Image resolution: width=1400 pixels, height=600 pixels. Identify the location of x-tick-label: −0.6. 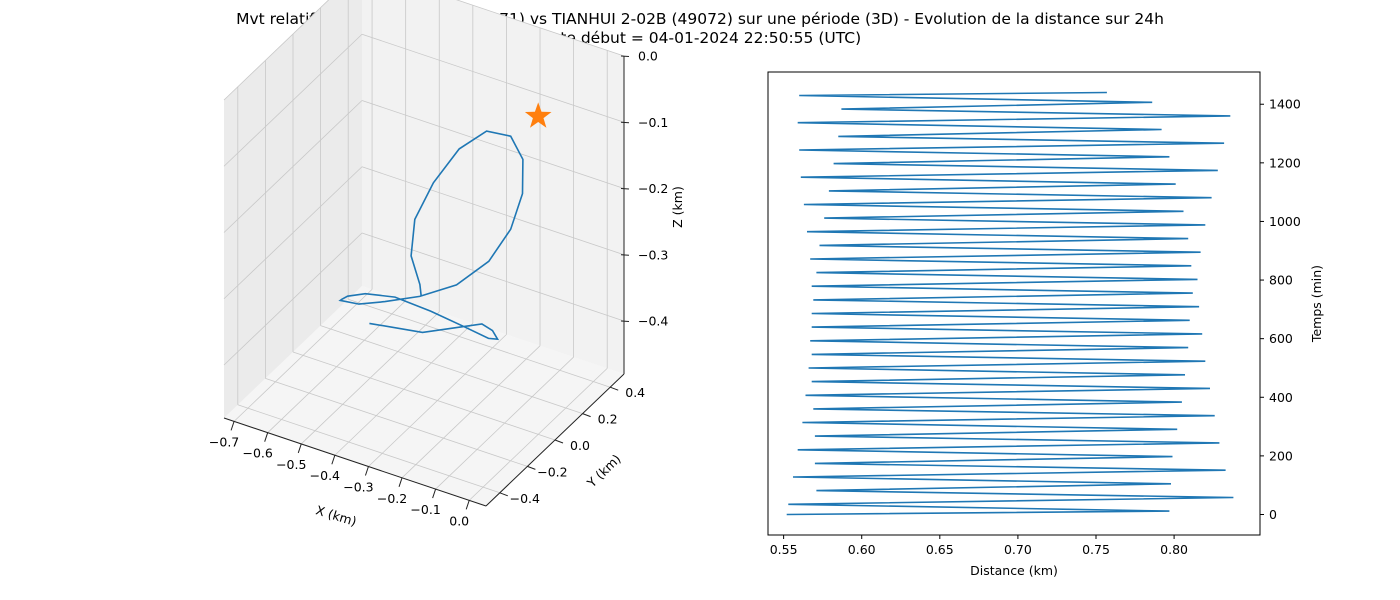
(257, 453).